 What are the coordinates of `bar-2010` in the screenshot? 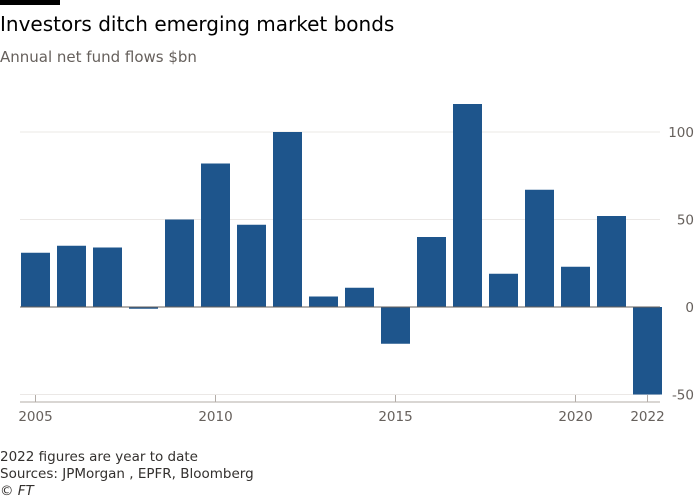 It's located at (215, 235).